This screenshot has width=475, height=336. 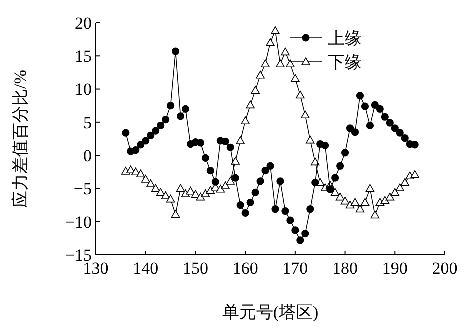 I want to click on y-tick-label: 20, so click(x=83, y=23).